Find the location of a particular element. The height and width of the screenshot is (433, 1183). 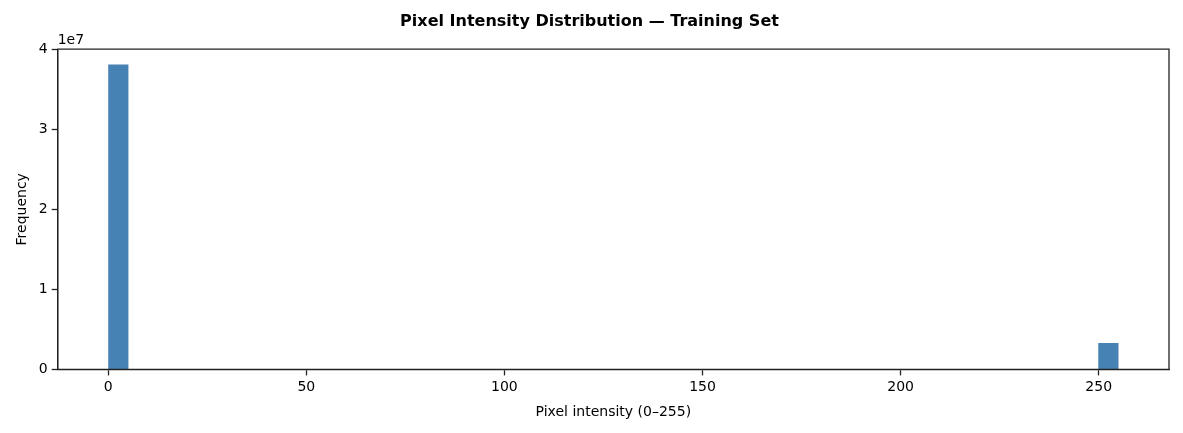

y-axis-title: Frequency is located at coordinates (21, 209).